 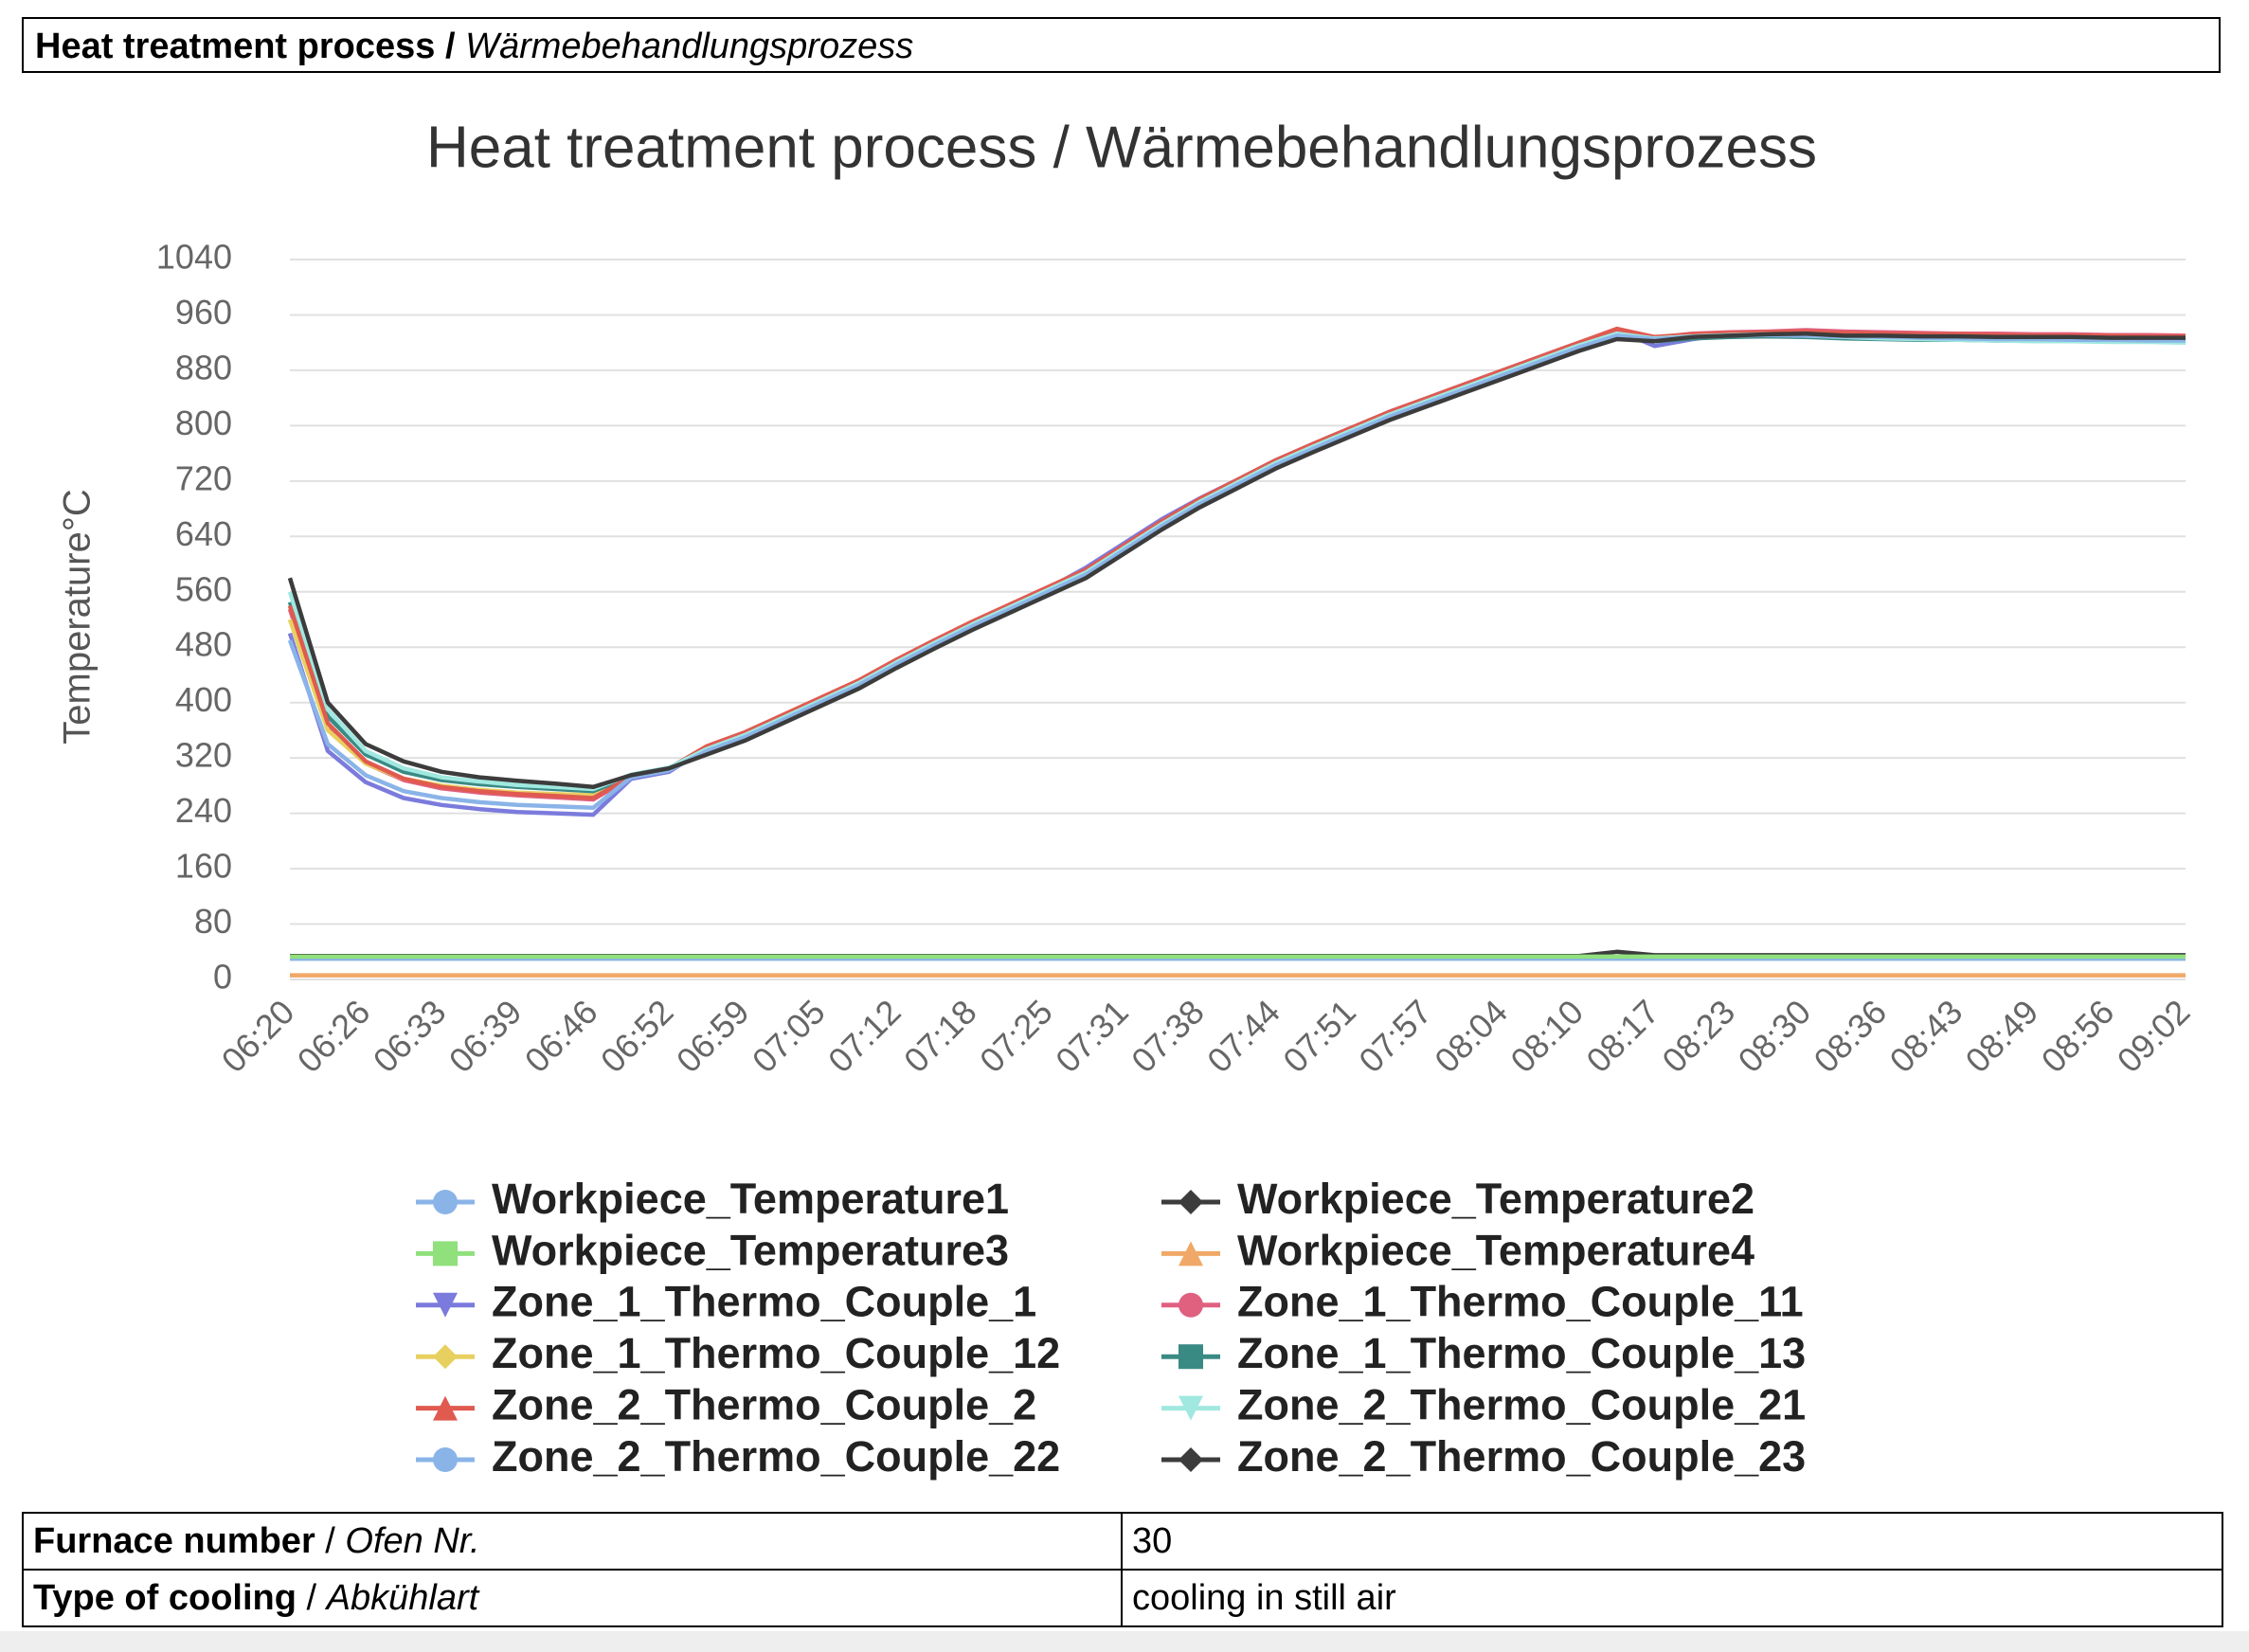 I want to click on legend-item: Workpiece_Temperature3, so click(x=712, y=1250).